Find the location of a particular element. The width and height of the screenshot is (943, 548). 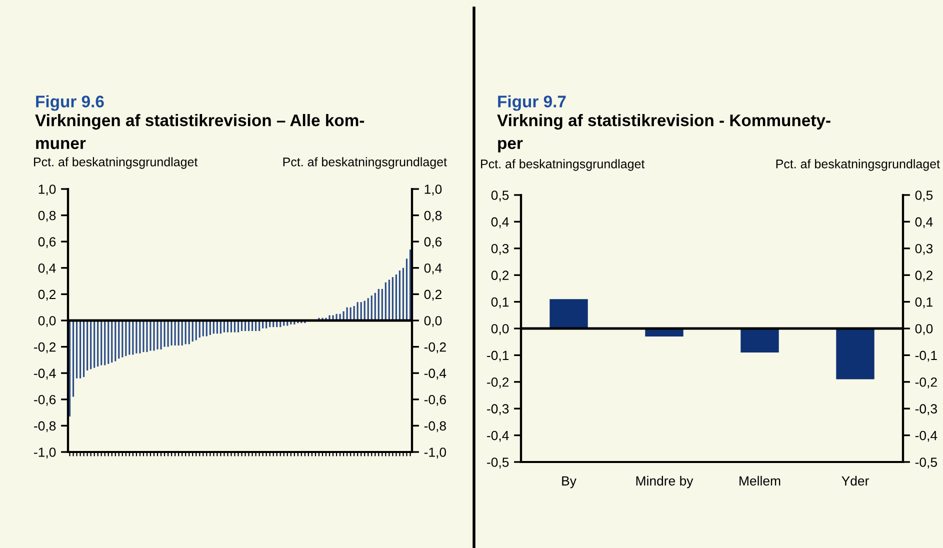

chart-title: Figur 9.6 is located at coordinates (70, 103).